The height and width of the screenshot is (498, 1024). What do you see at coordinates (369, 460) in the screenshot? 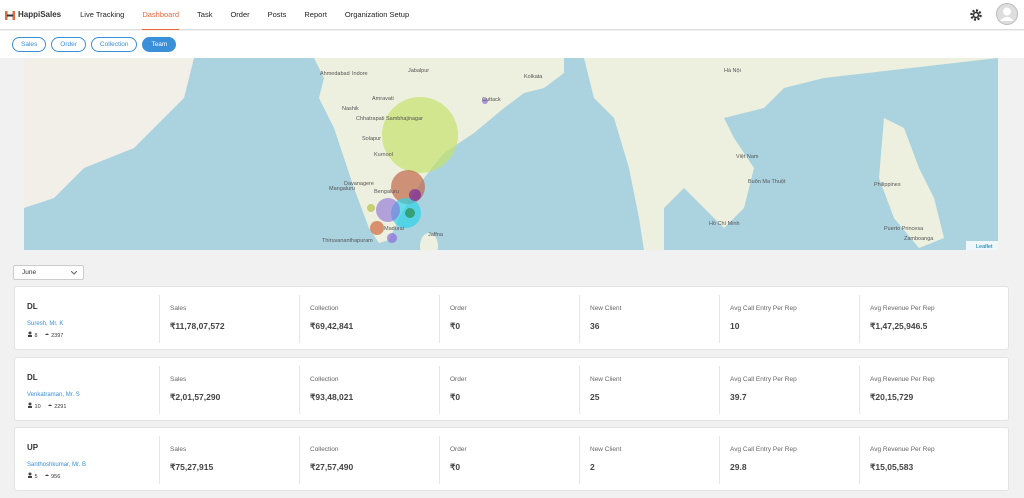
I see `metric: Collection ₹27,57,490` at bounding box center [369, 460].